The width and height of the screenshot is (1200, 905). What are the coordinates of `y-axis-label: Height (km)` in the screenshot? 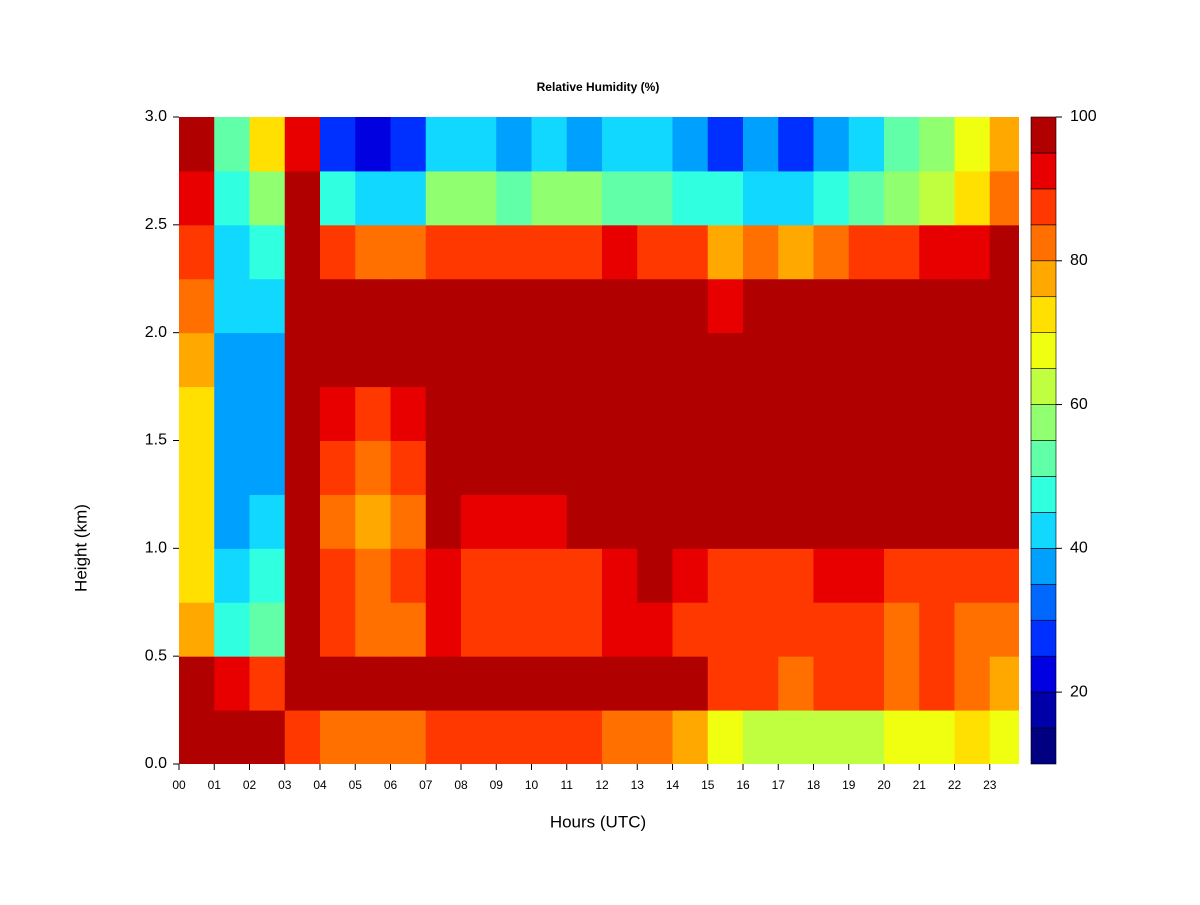 It's located at (80, 548).